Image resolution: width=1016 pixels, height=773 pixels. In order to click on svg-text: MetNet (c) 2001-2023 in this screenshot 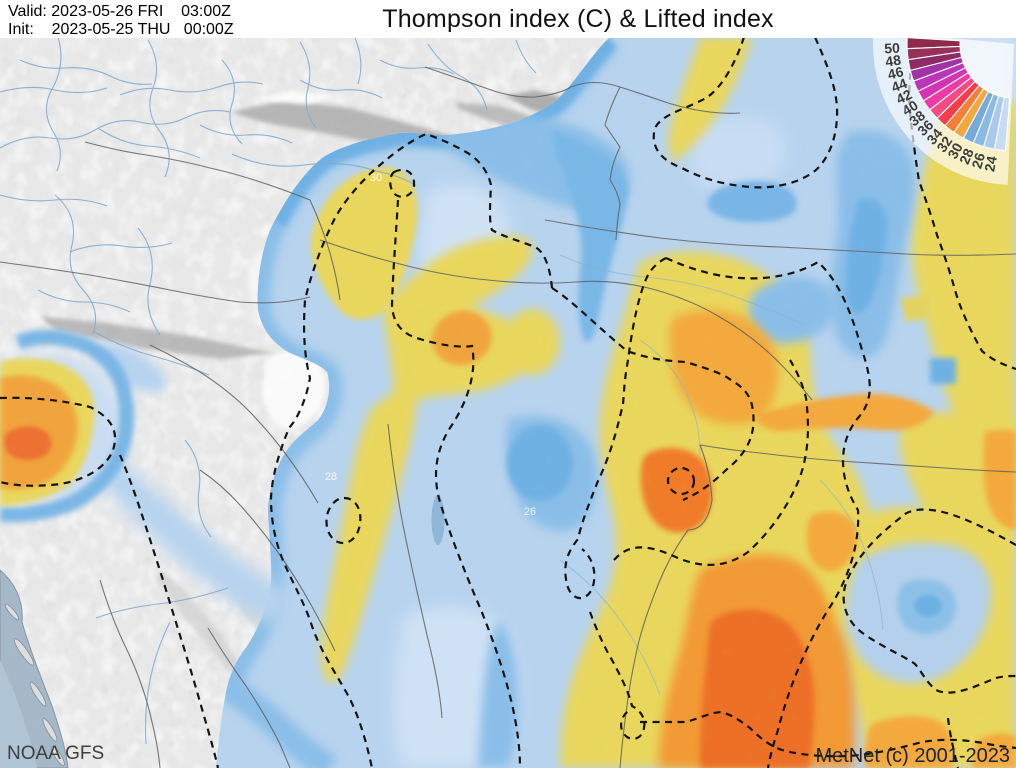, I will do `click(912, 756)`.